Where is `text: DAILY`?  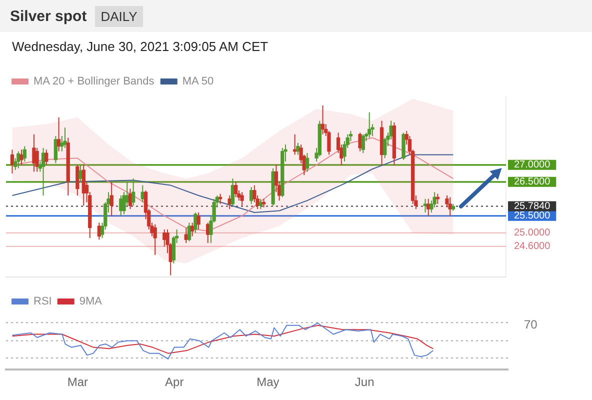 text: DAILY is located at coordinates (119, 16).